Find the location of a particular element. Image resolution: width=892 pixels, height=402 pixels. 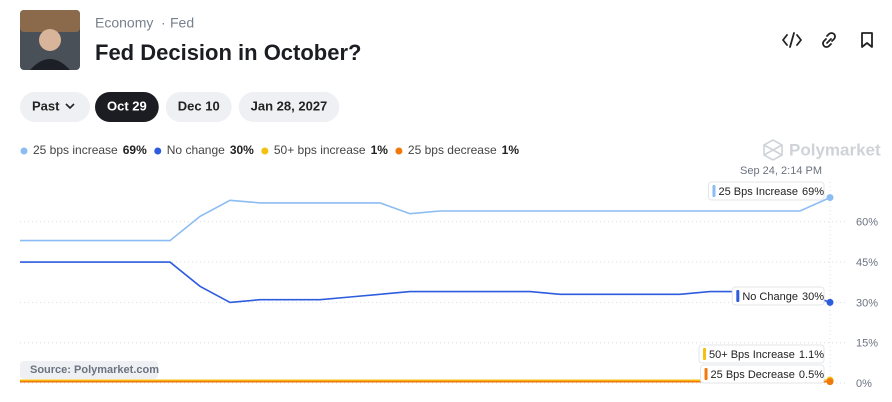

end-label: 25 Bps Decrease 0.5% is located at coordinates (762, 374).